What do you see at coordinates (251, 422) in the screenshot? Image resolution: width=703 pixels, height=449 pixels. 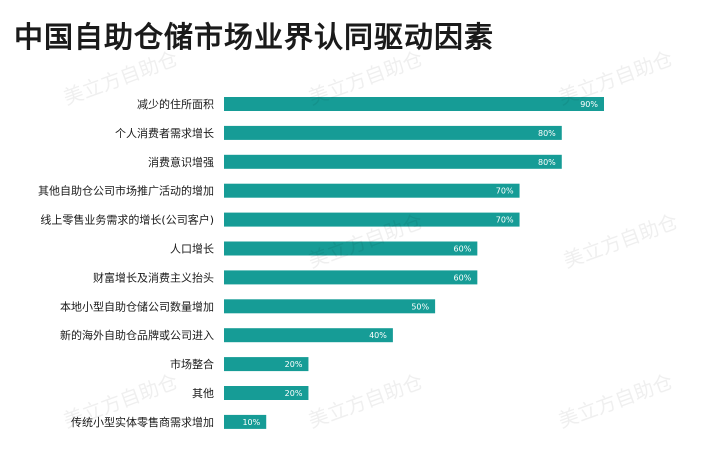 I see `value-label: 10%` at bounding box center [251, 422].